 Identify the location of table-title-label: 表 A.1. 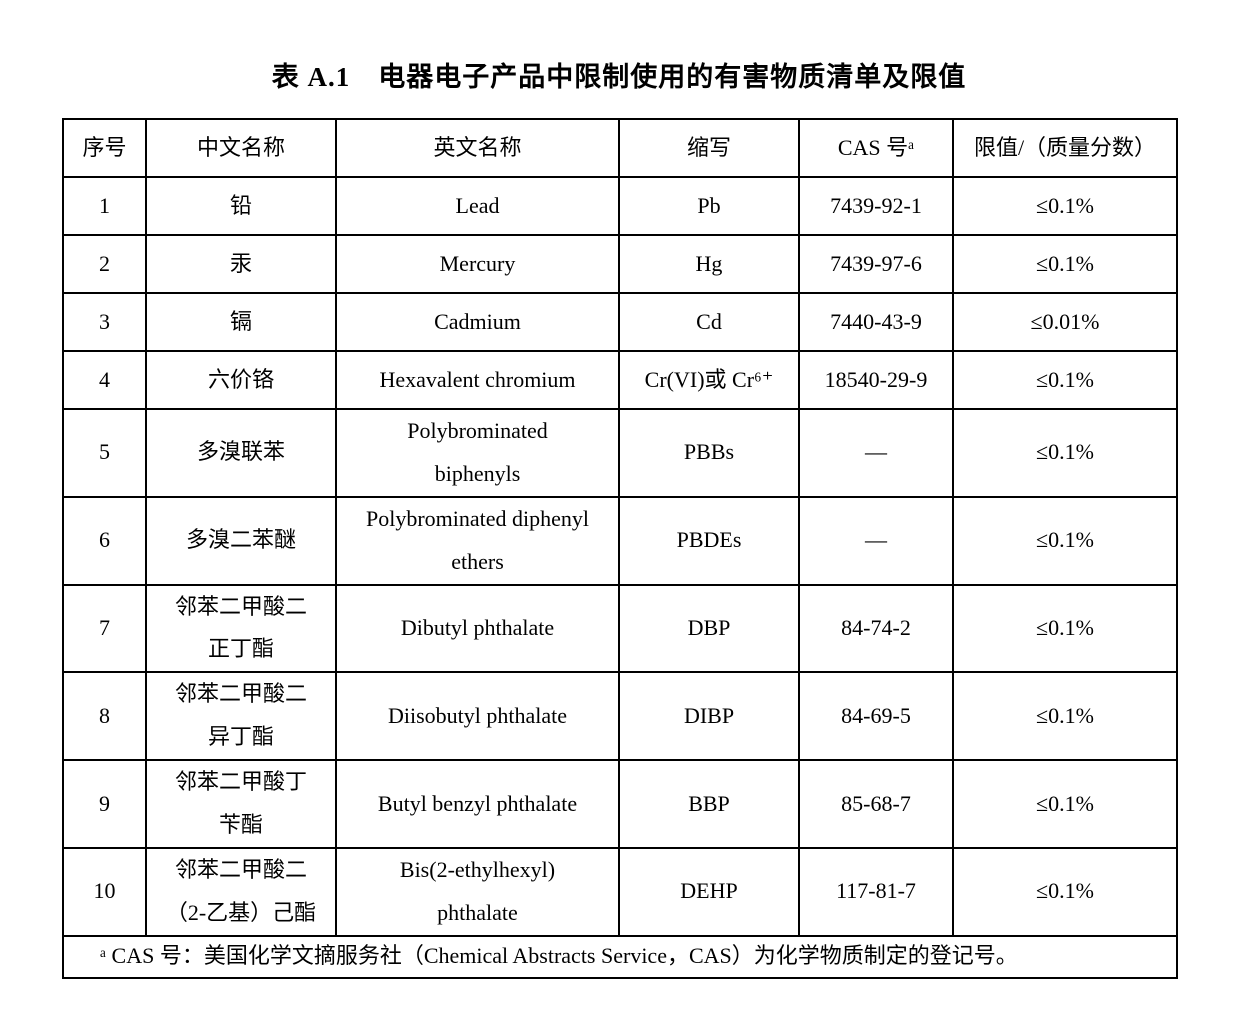
(311, 77).